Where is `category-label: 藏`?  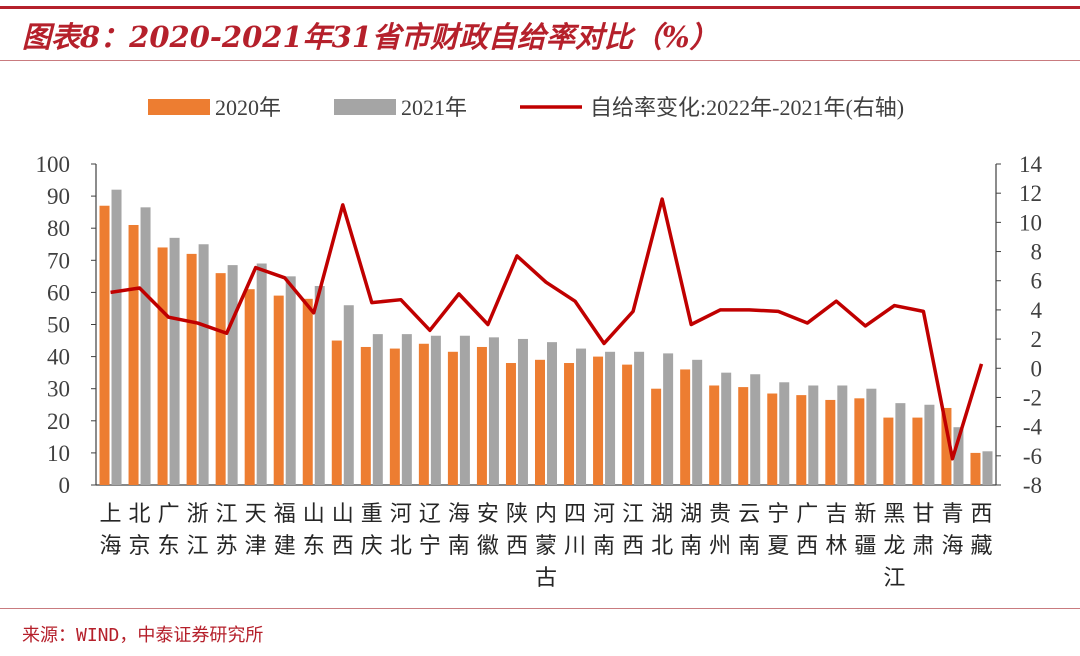
category-label: 藏 is located at coordinates (981, 545).